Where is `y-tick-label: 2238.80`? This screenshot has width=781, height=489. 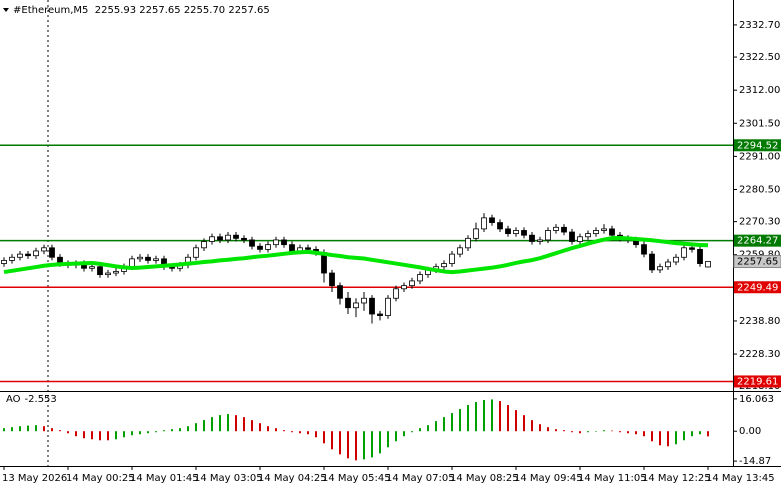 y-tick-label: 2238.80 is located at coordinates (759, 321).